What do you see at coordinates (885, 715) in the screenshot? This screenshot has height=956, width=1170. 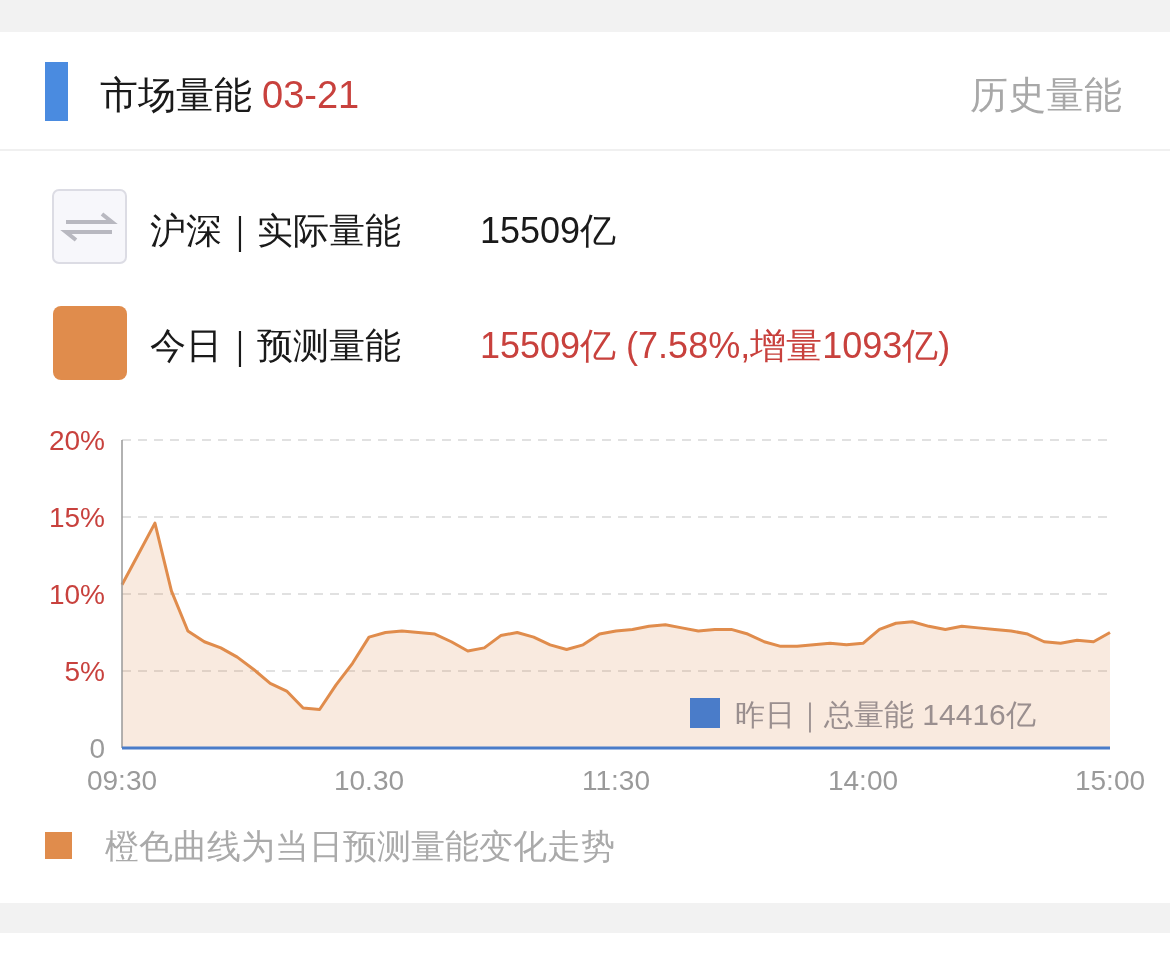 I see `legend-label: 昨日｜总量能 14416亿` at bounding box center [885, 715].